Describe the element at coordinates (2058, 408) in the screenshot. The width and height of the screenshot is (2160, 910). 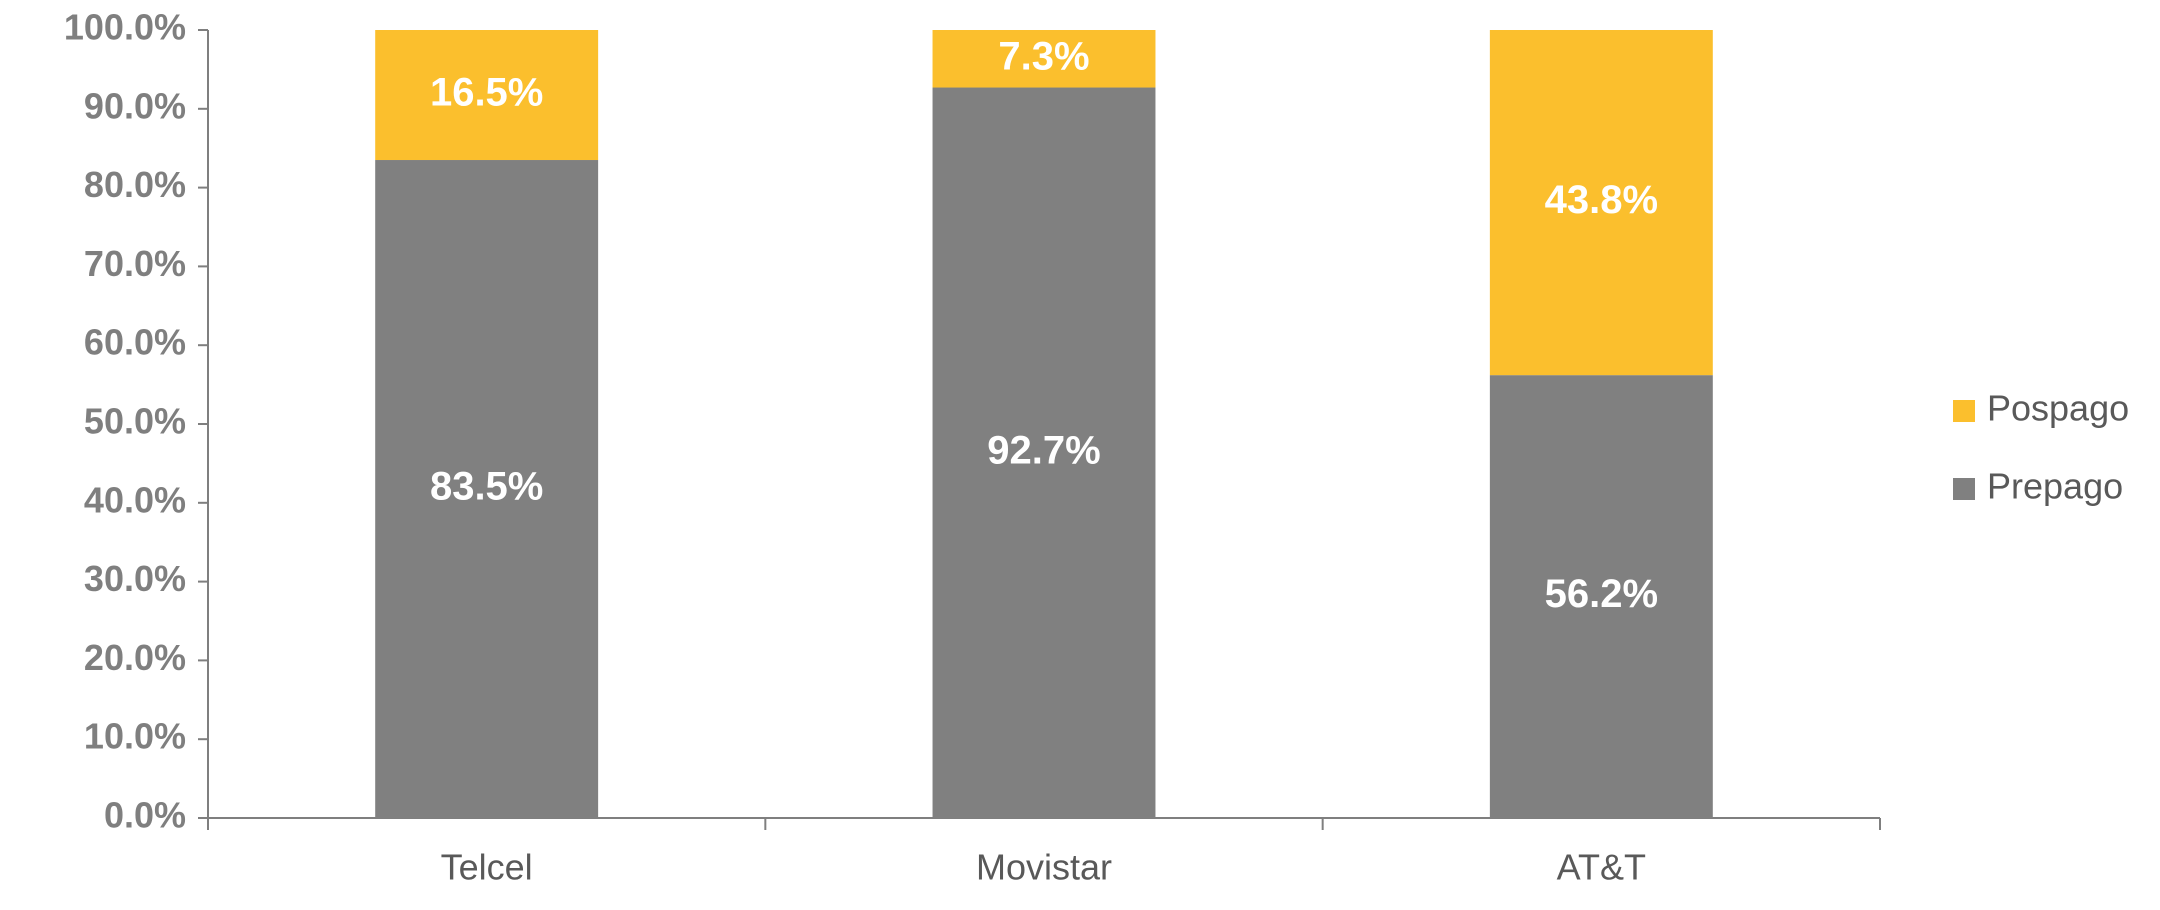
I see `legend-label: Pospago` at that location.